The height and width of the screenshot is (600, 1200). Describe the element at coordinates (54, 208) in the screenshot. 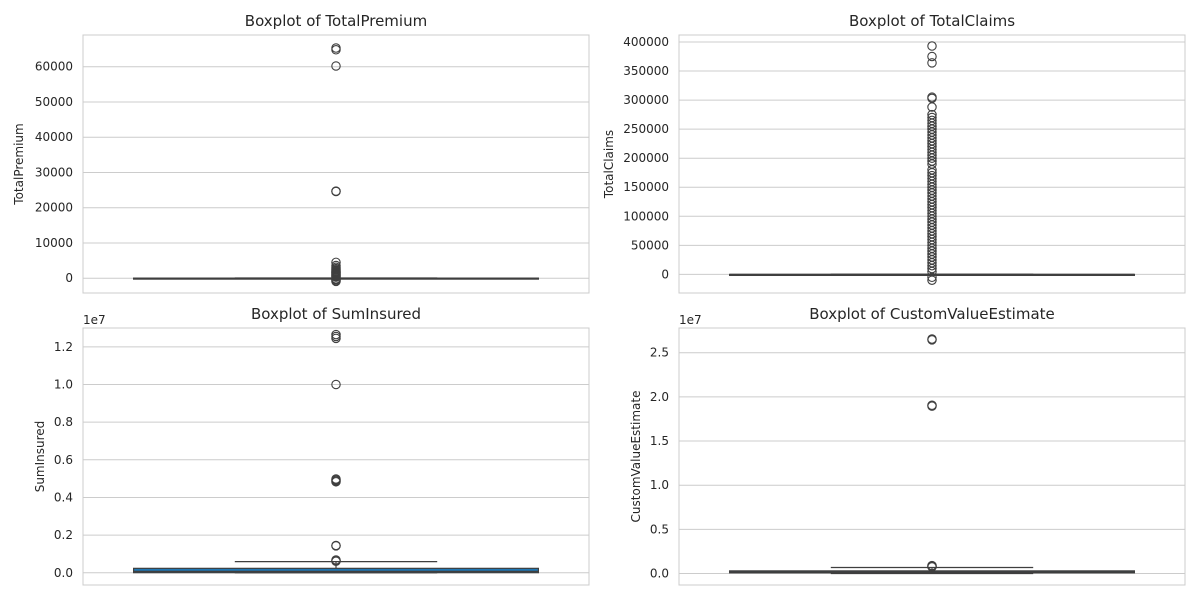

I see `y-tick-label: 20000` at that location.